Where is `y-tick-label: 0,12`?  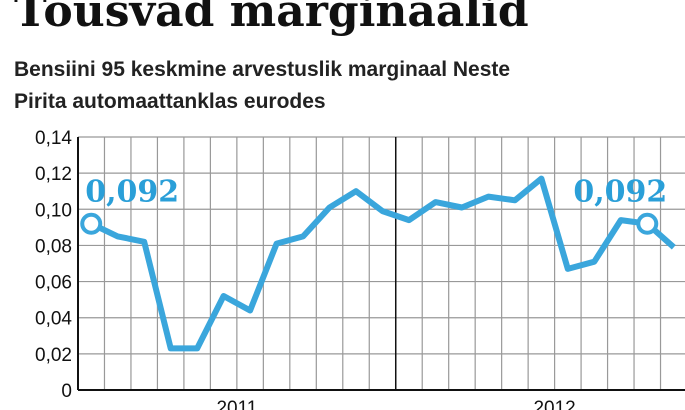
y-tick-label: 0,12 is located at coordinates (53, 174).